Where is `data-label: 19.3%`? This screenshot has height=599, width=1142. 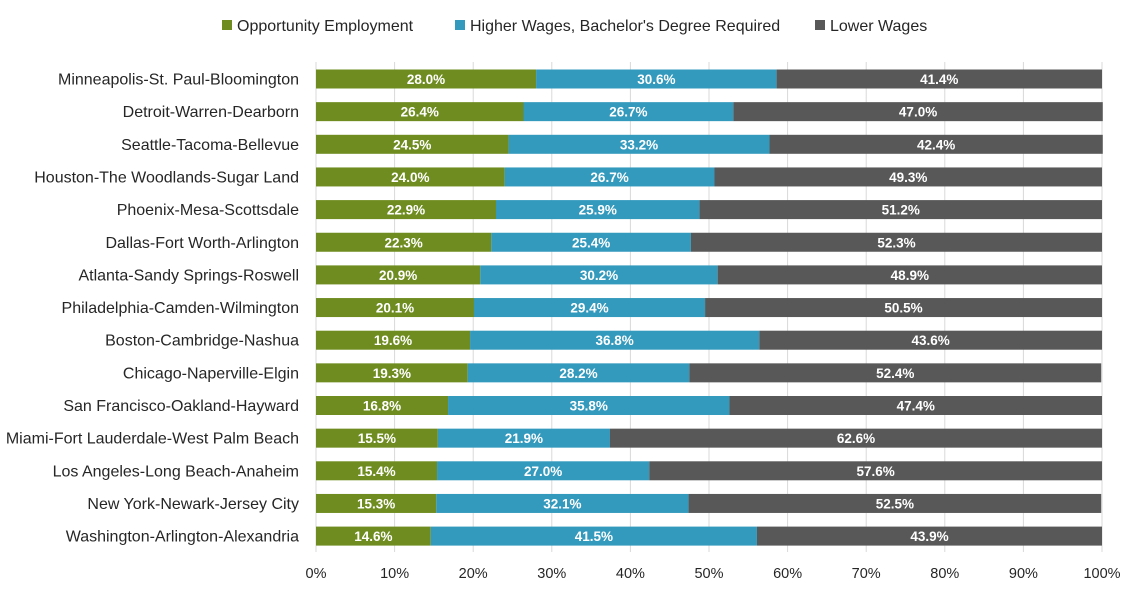 data-label: 19.3% is located at coordinates (392, 373).